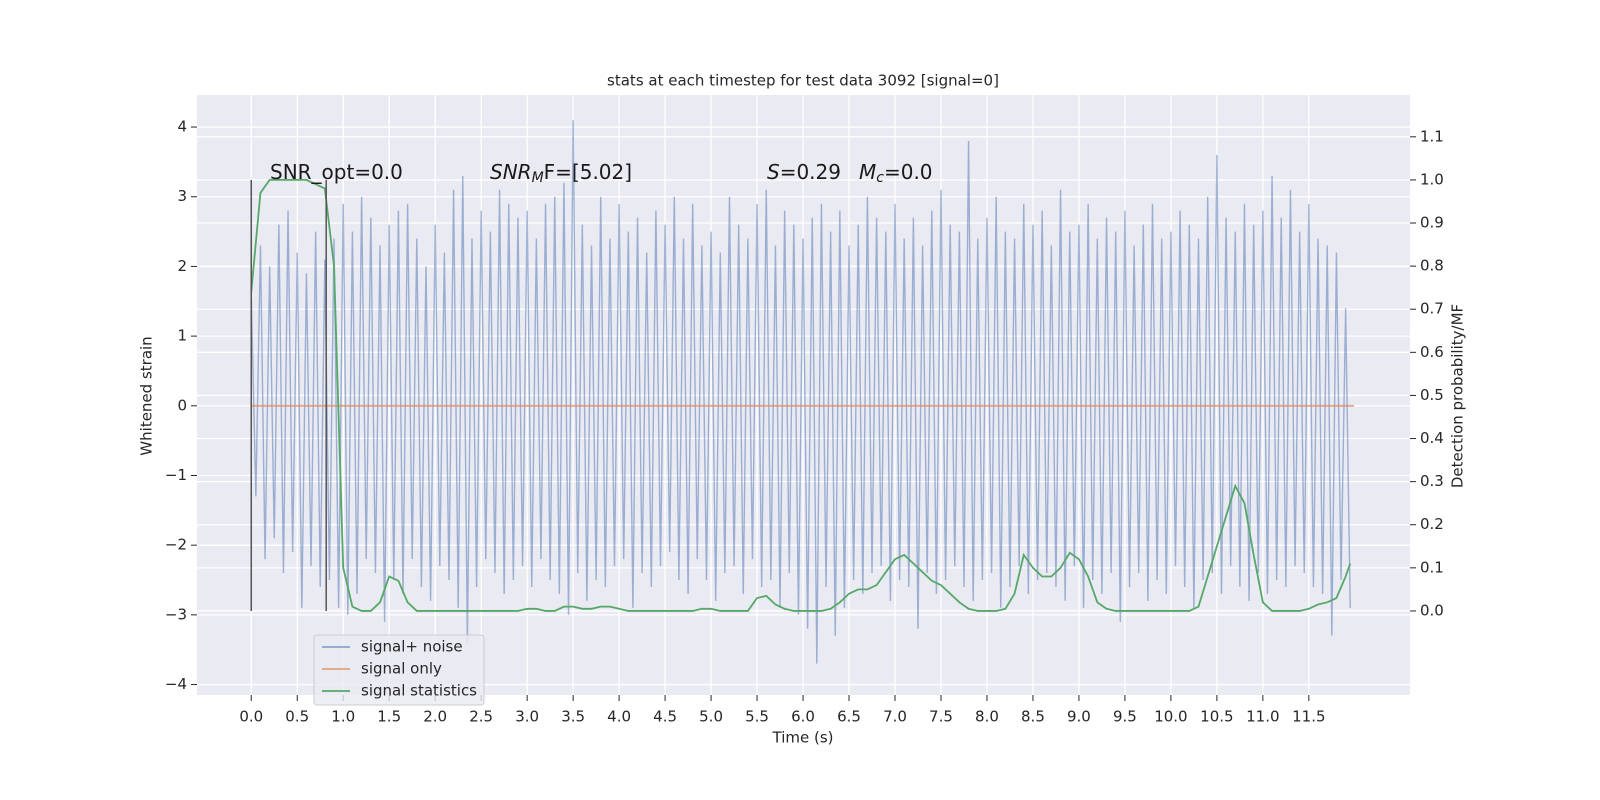 The width and height of the screenshot is (1600, 800). I want to click on x-tick-label: 2.0, so click(435, 717).